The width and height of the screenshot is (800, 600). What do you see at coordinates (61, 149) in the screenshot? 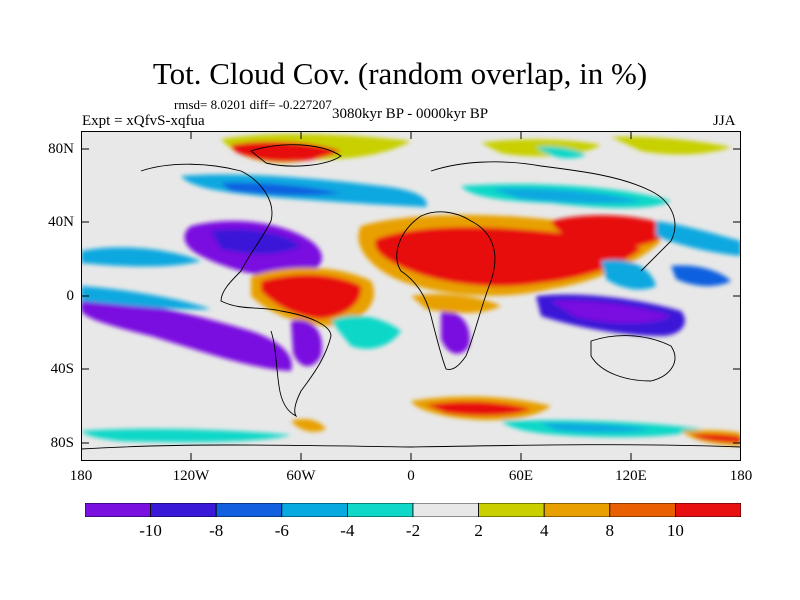
I see `lat-label-80n: 80N` at bounding box center [61, 149].